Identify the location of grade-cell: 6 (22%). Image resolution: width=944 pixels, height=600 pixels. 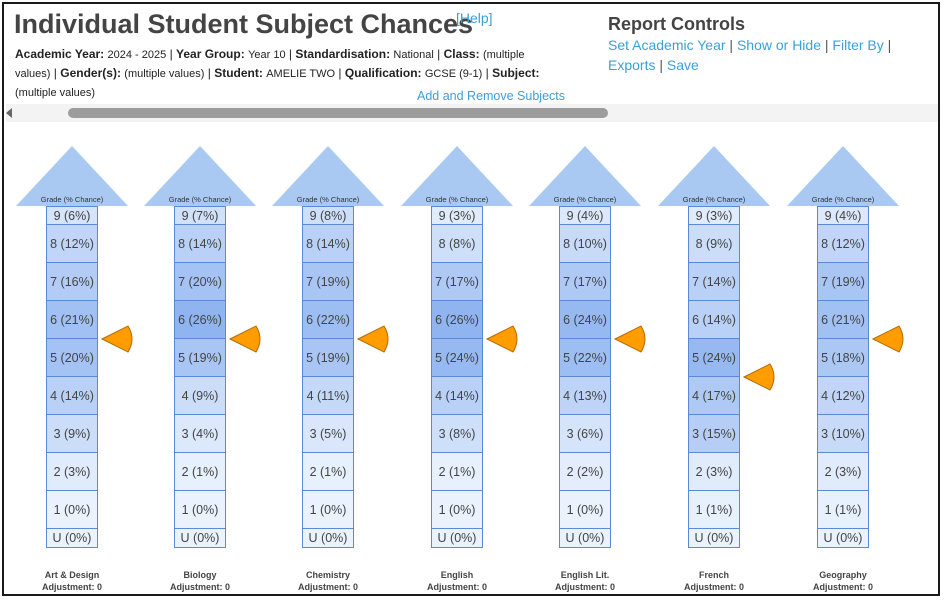
(328, 320).